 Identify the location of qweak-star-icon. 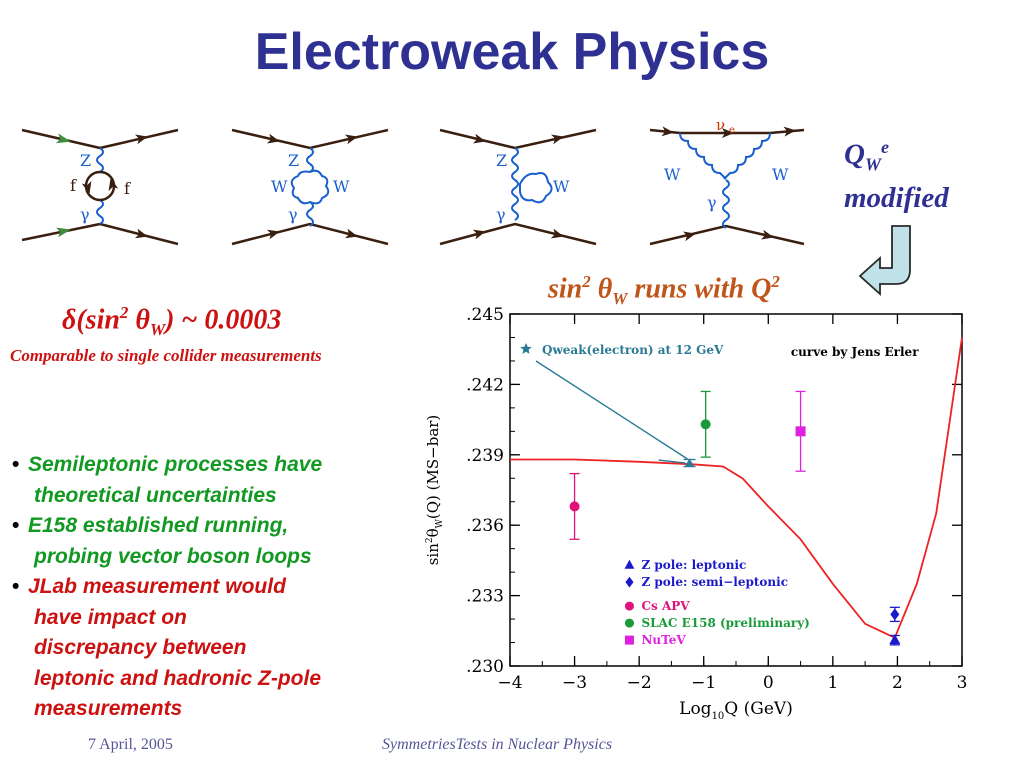
(526, 348).